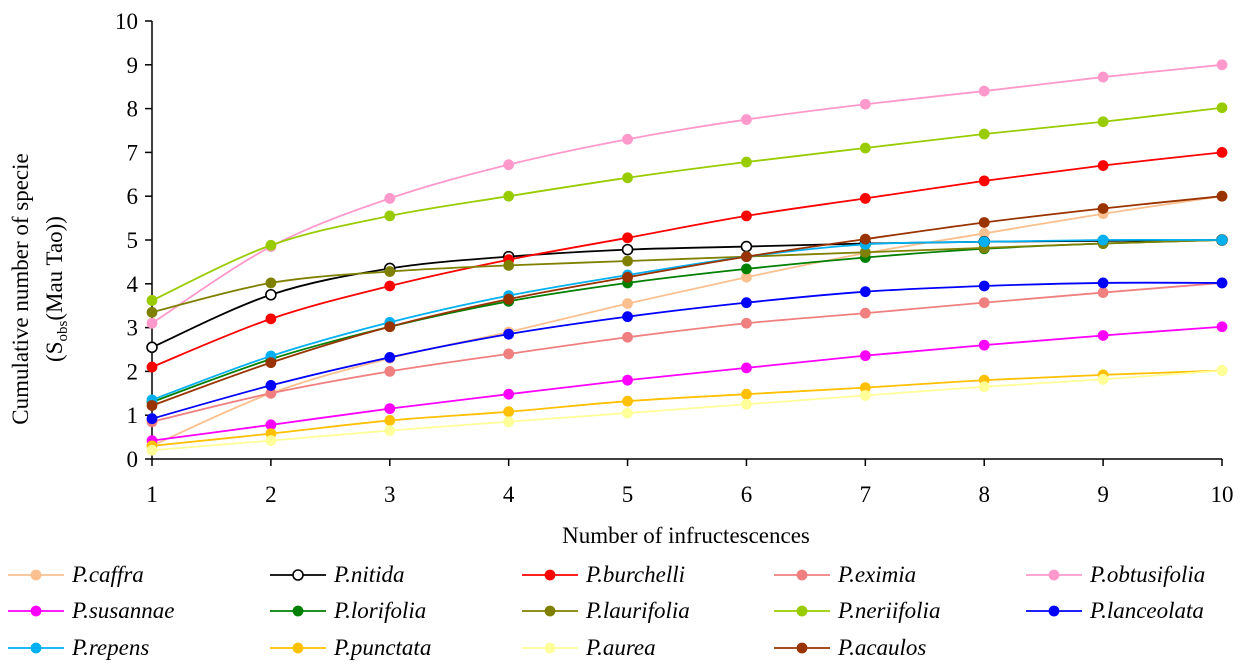  Describe the element at coordinates (107, 574) in the screenshot. I see `legend-label: P.caffra` at that location.